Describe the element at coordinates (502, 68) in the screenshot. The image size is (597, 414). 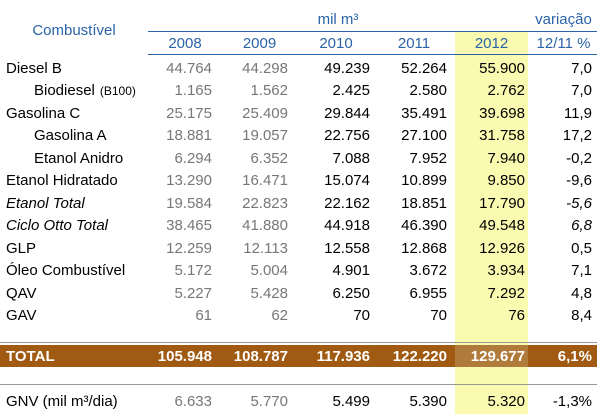
I see `table-cell: 55.900` at that location.